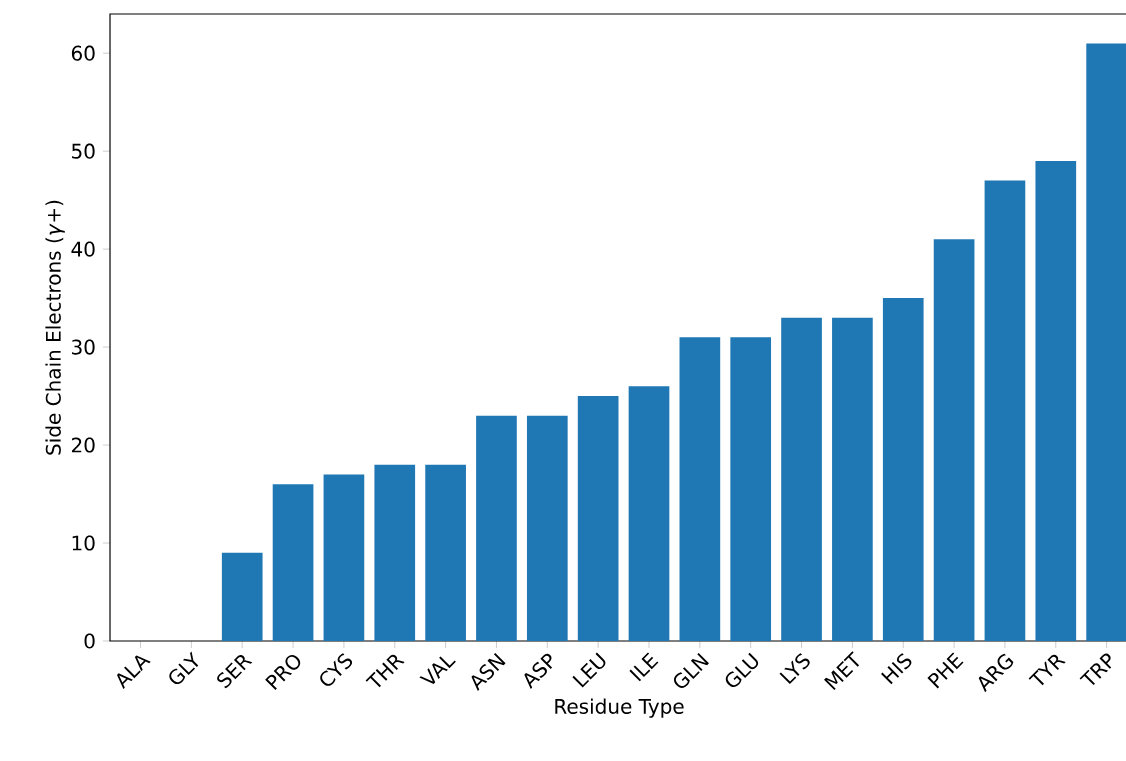 The height and width of the screenshot is (761, 1126). What do you see at coordinates (794, 669) in the screenshot?
I see `x-tick-label: LYS` at bounding box center [794, 669].